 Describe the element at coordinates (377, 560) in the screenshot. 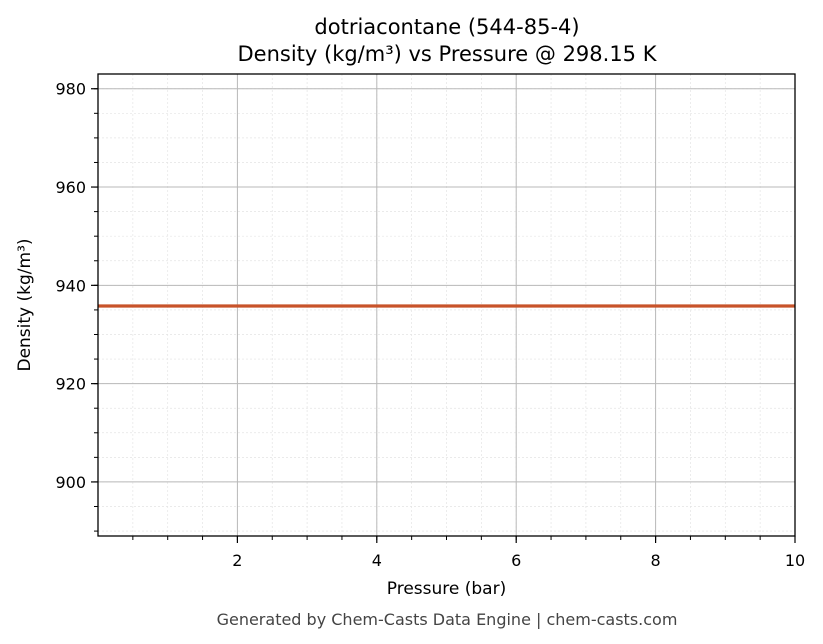

I see `x-tick-label: 4` at that location.